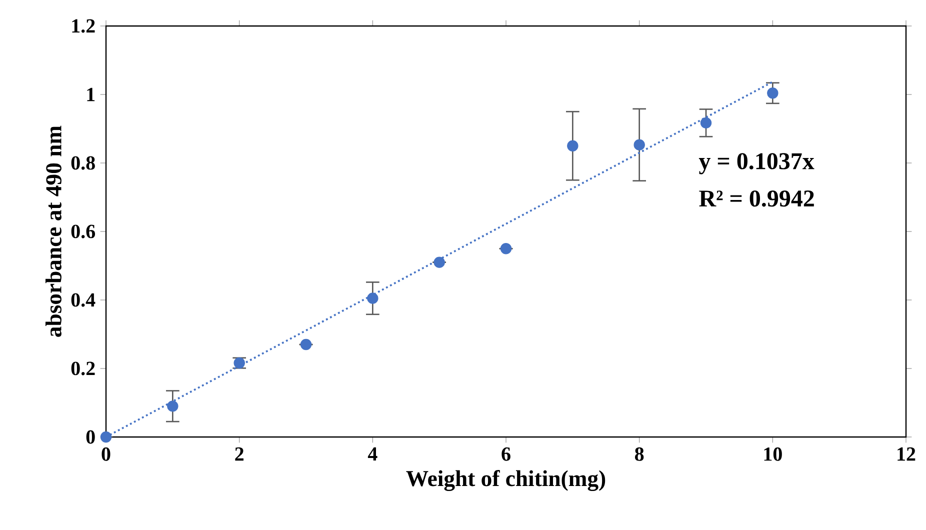  Describe the element at coordinates (83, 231) in the screenshot. I see `y-tick-label: 0.6` at that location.